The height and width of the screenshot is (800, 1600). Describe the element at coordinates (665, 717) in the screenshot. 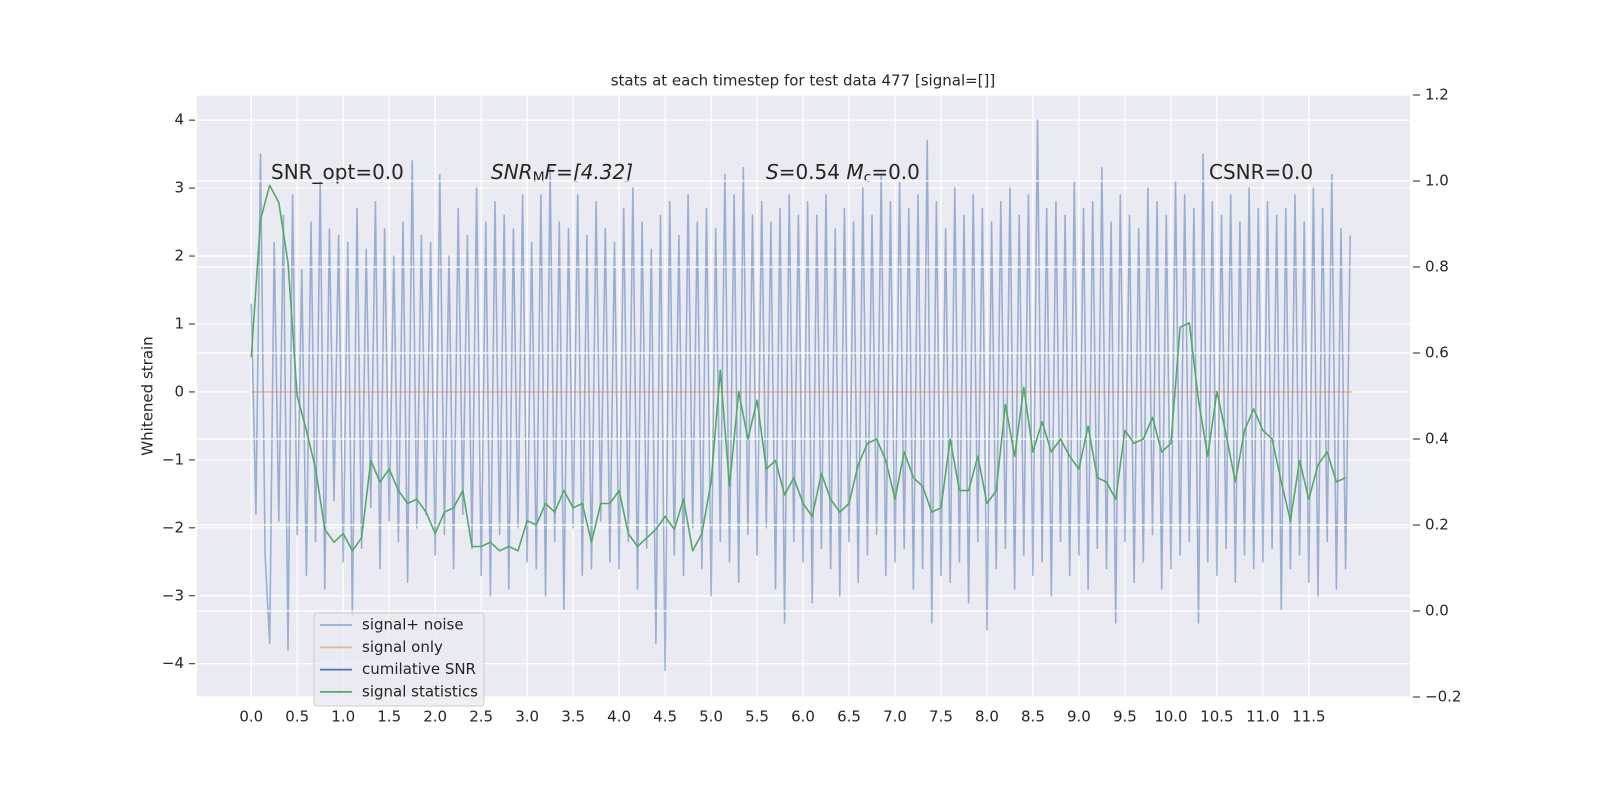

I see `x-tick-label: 4.5` at that location.